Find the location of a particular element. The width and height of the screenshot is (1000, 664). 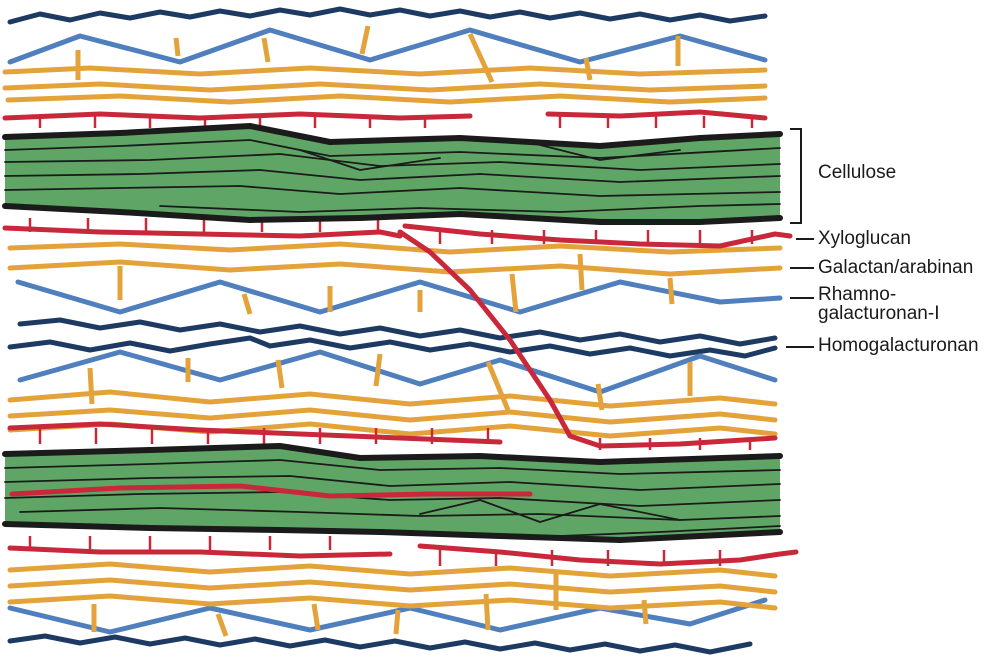

cellulose-bracket-top is located at coordinates (796, 129).